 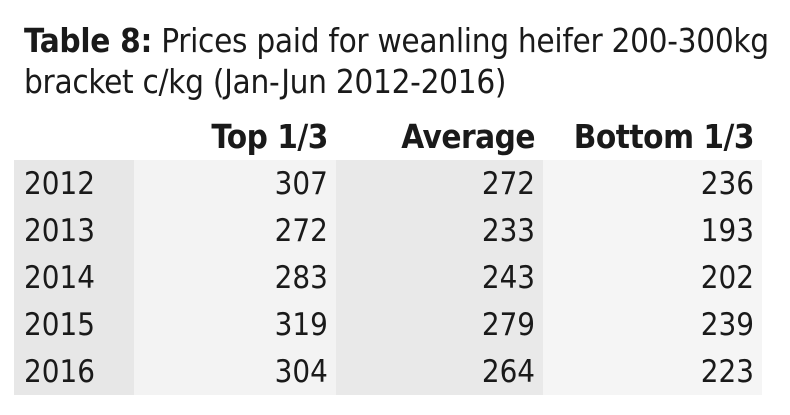 What do you see at coordinates (234, 324) in the screenshot?
I see `top-third-cell: 319` at bounding box center [234, 324].